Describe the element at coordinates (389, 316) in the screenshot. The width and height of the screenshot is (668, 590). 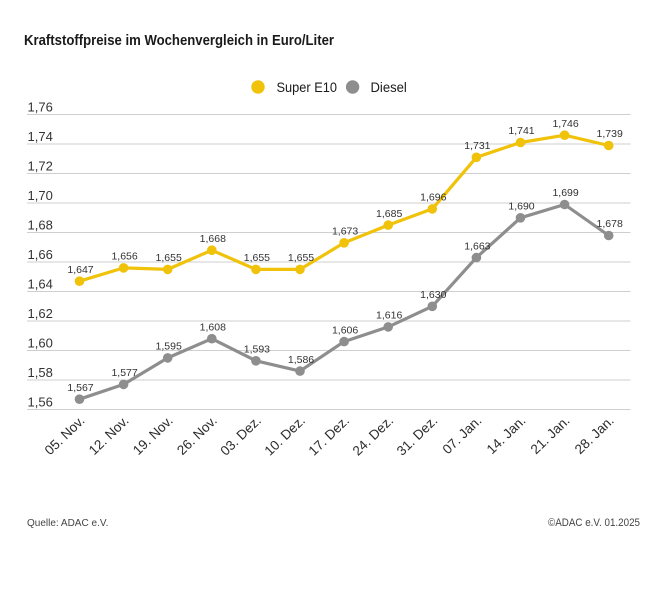
I see `svg-text: 1,616` at that location.